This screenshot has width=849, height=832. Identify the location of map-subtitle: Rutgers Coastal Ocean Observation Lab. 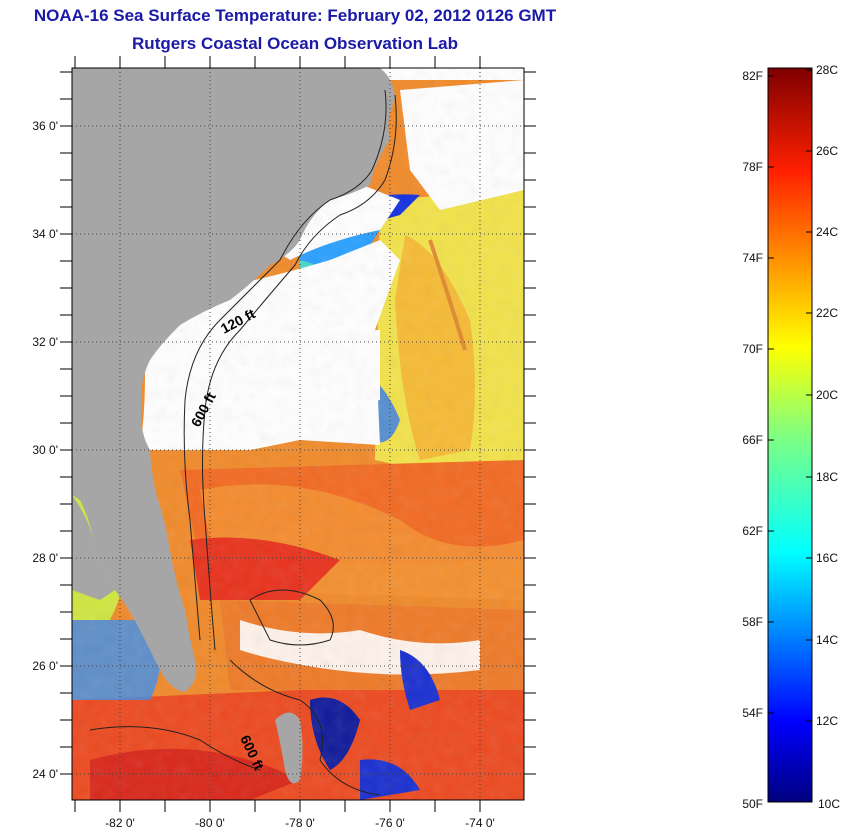
(295, 43).